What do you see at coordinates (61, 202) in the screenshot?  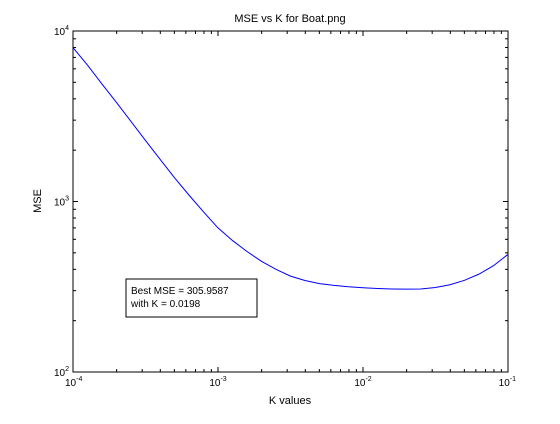 I see `y-tick-label: 10³` at bounding box center [61, 202].